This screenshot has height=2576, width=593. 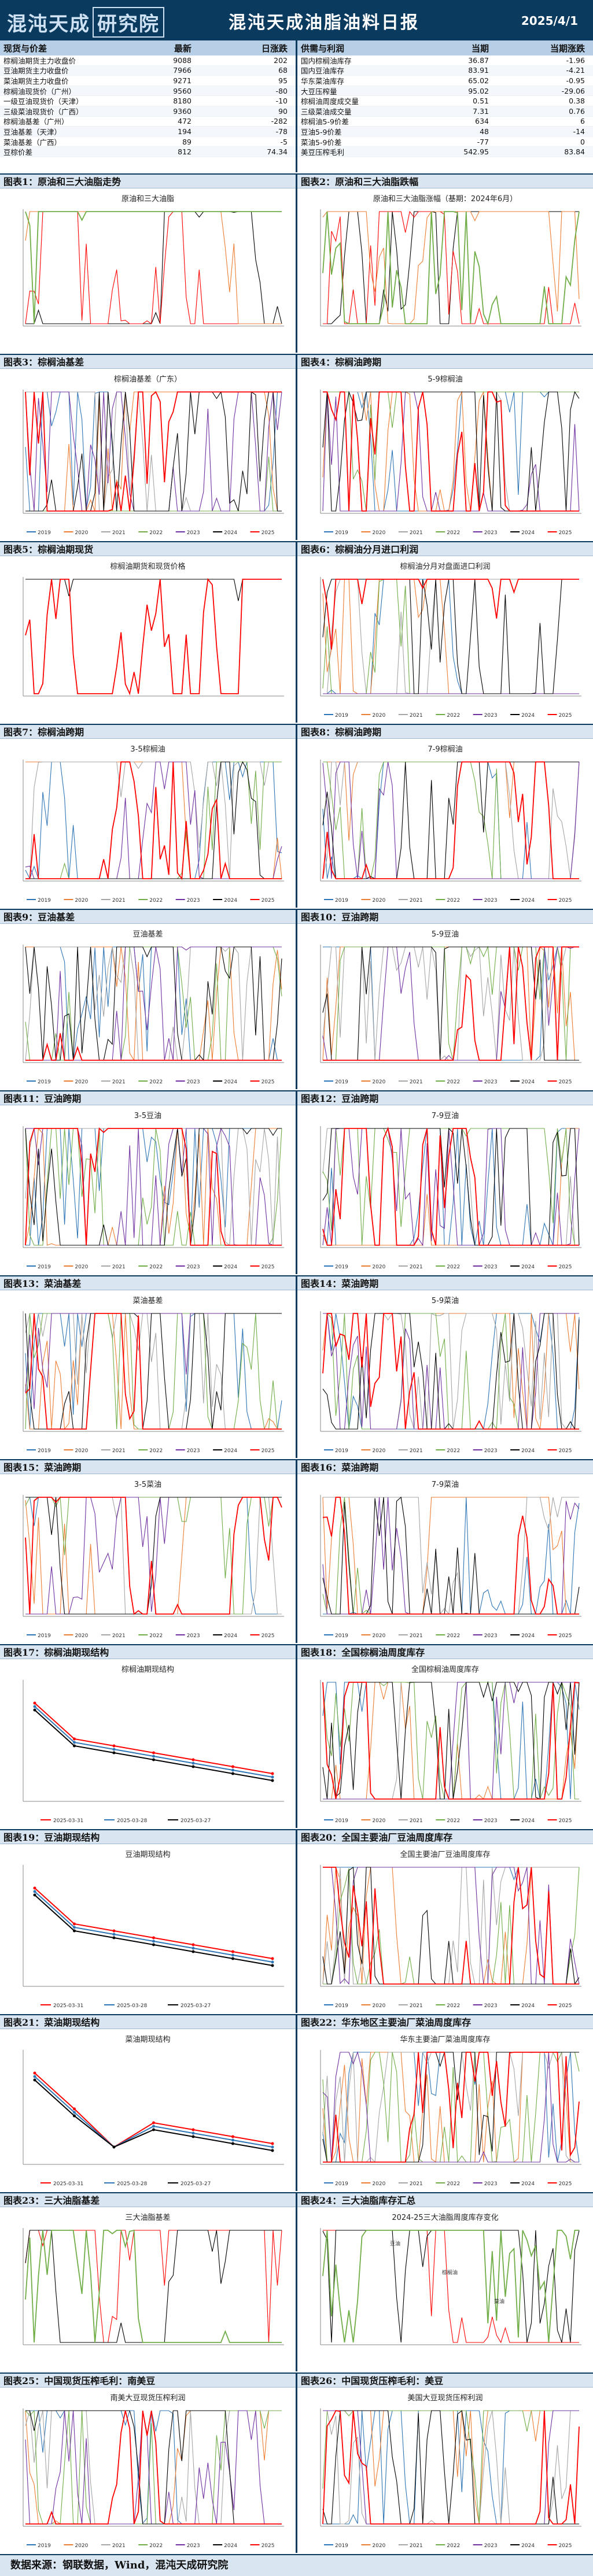 What do you see at coordinates (323, 153) in the screenshot?
I see `quote-right-cell: 美豆压榨毛利` at bounding box center [323, 153].